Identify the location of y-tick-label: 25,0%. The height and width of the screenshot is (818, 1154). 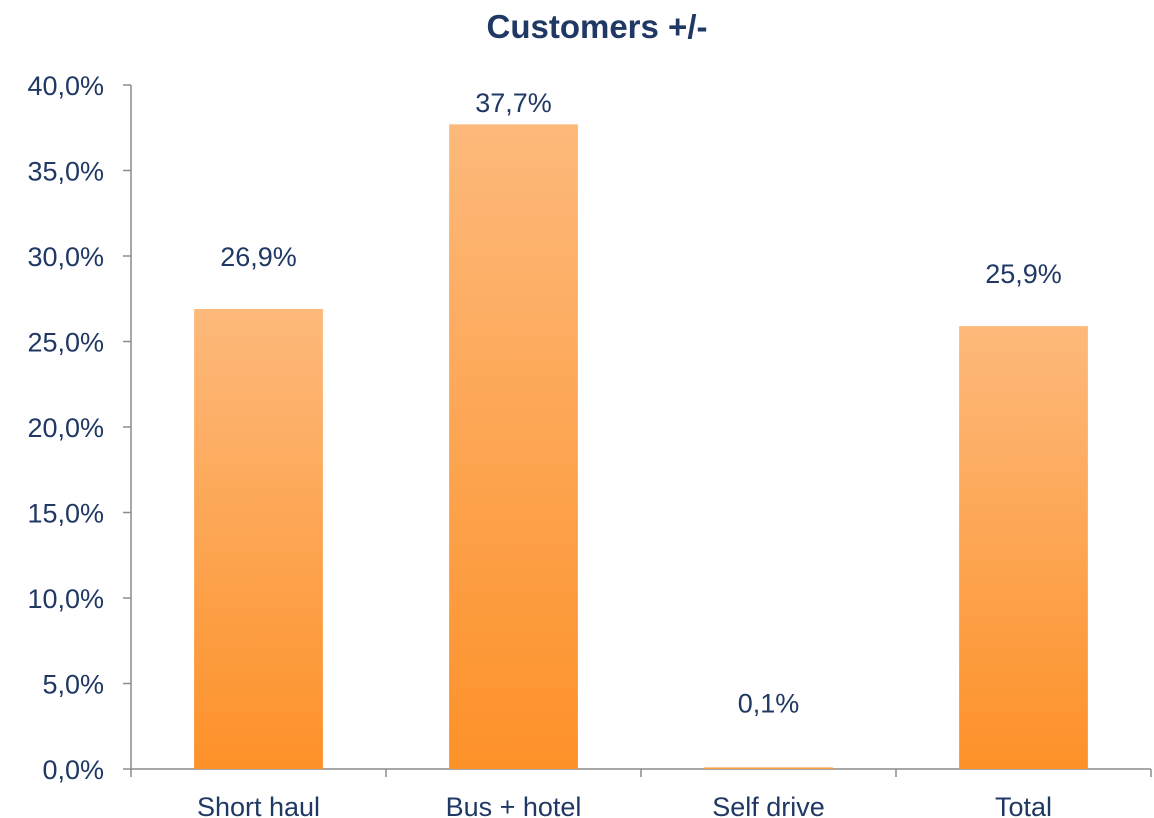
(65, 343).